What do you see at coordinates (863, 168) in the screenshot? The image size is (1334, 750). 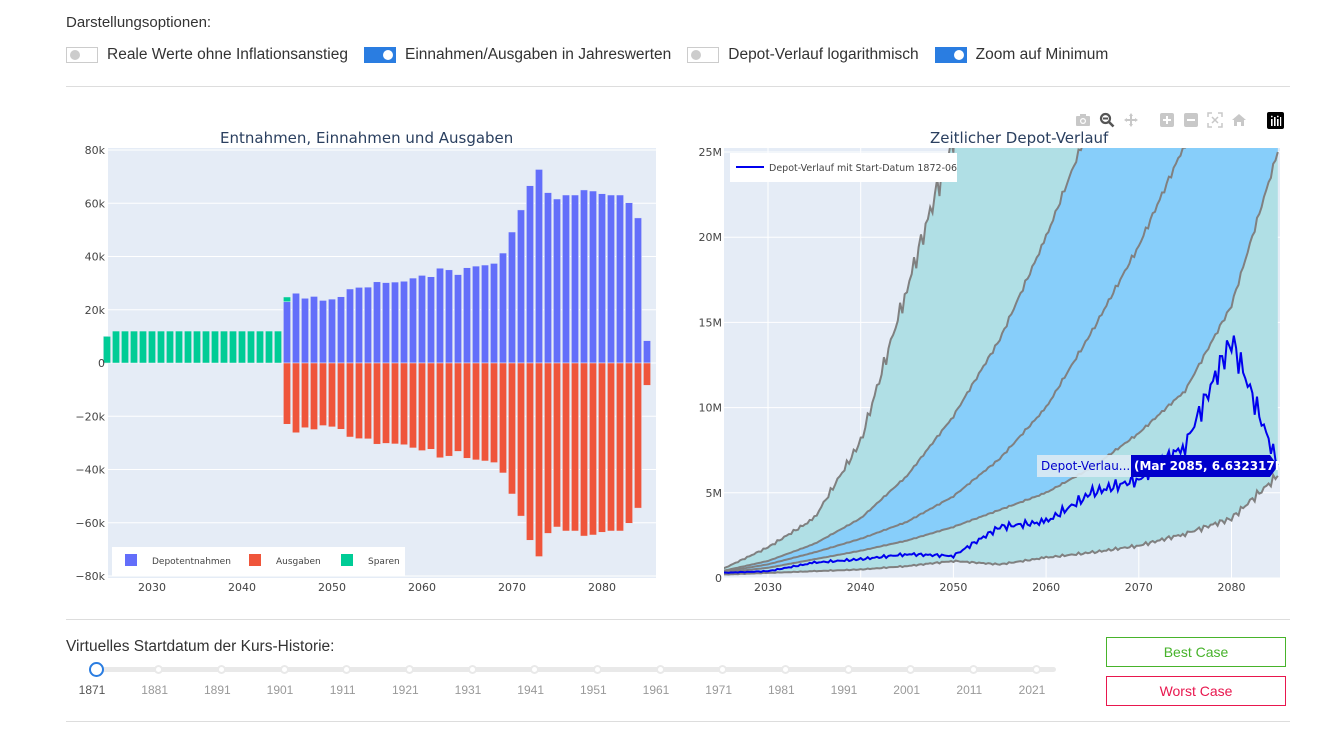 I see `legend-label: Depot-Verlauf mit Start-Datum 1872-06` at bounding box center [863, 168].